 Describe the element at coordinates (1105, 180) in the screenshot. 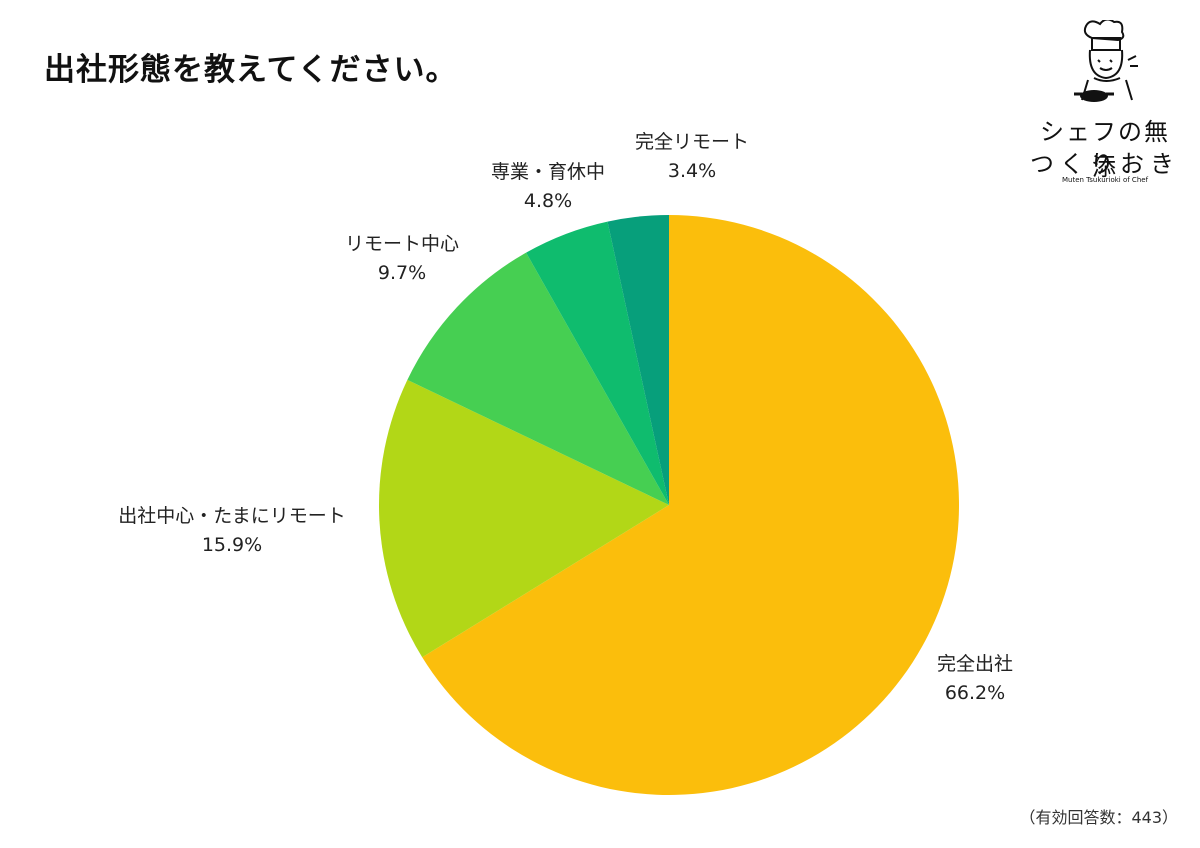

I see `logo-subtitle: Muten Tsukurioki of Chef` at that location.